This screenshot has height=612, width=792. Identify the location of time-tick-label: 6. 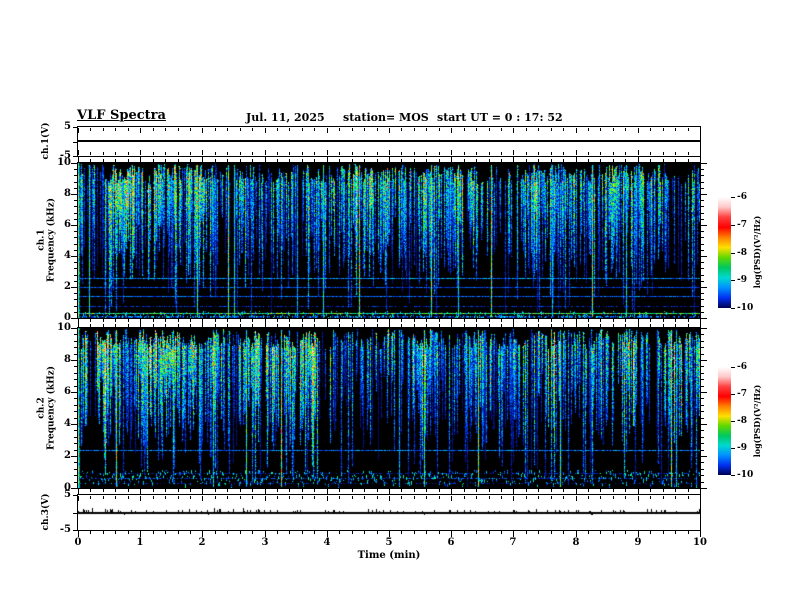
(451, 542).